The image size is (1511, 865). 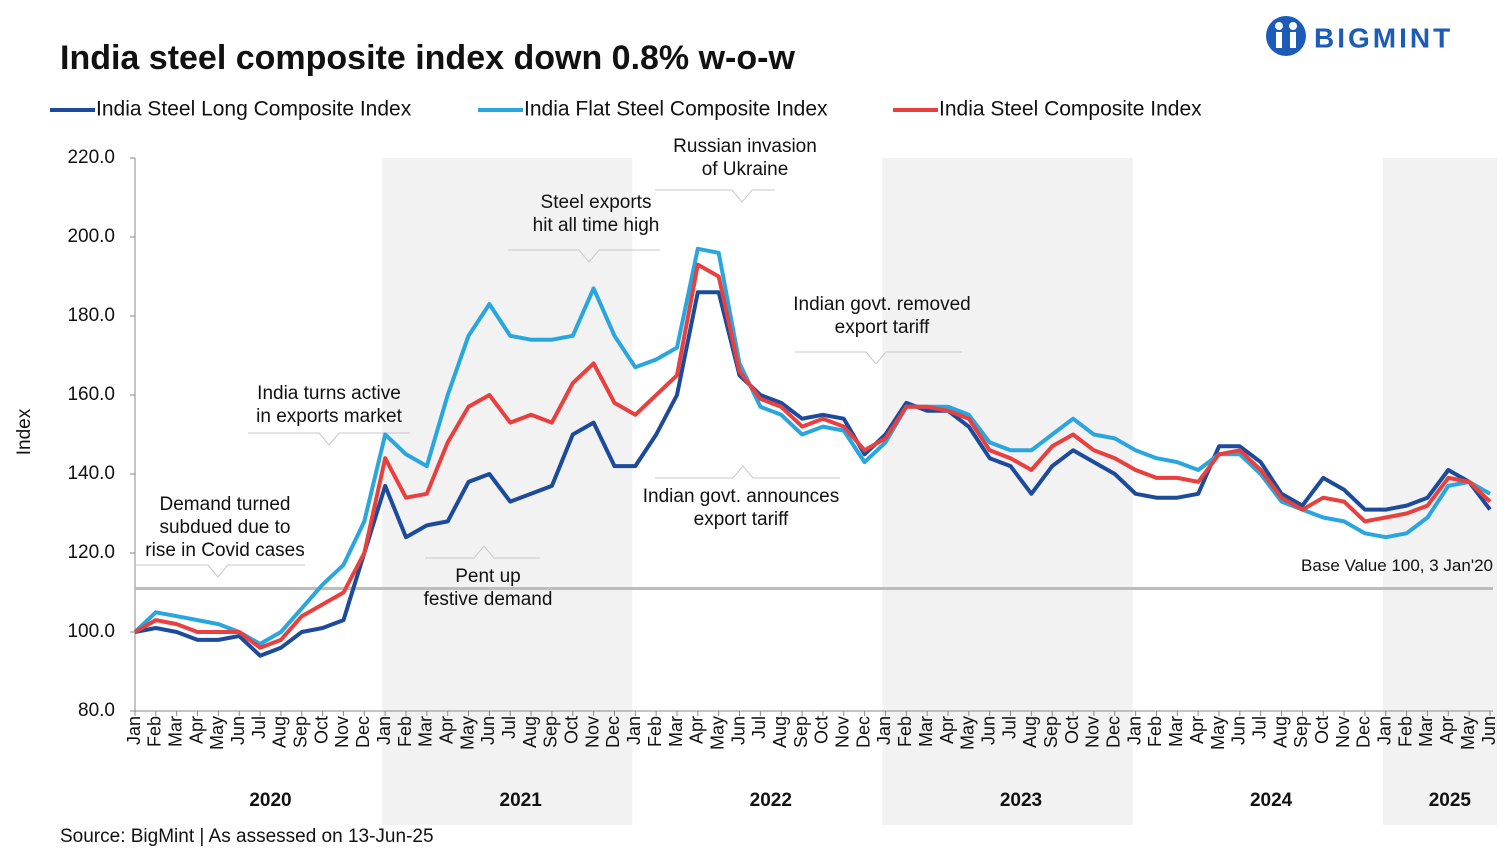 I want to click on annotation: subdued due to, so click(x=224, y=527).